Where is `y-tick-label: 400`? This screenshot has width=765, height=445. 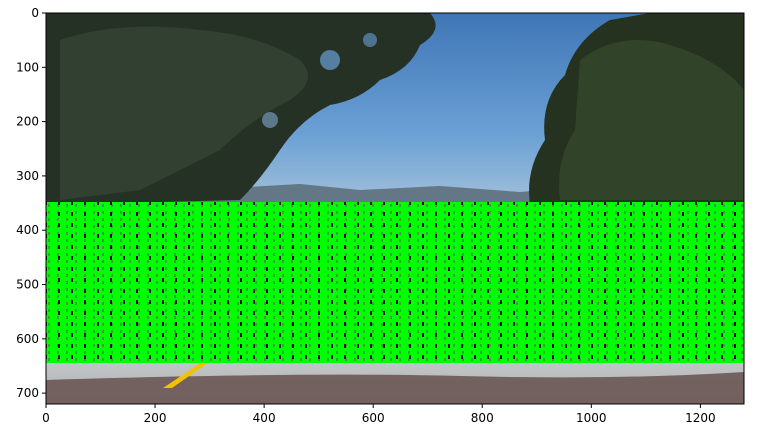
y-tick-label: 400 is located at coordinates (27, 230).